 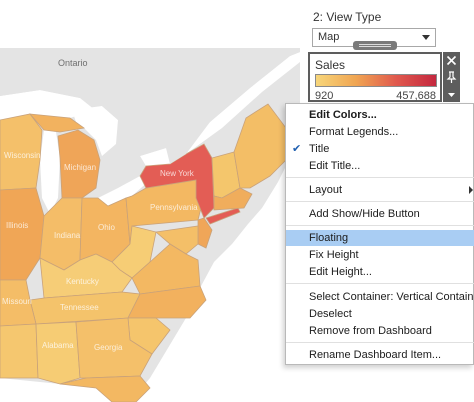 I want to click on lake-huron, so click(x=95, y=131).